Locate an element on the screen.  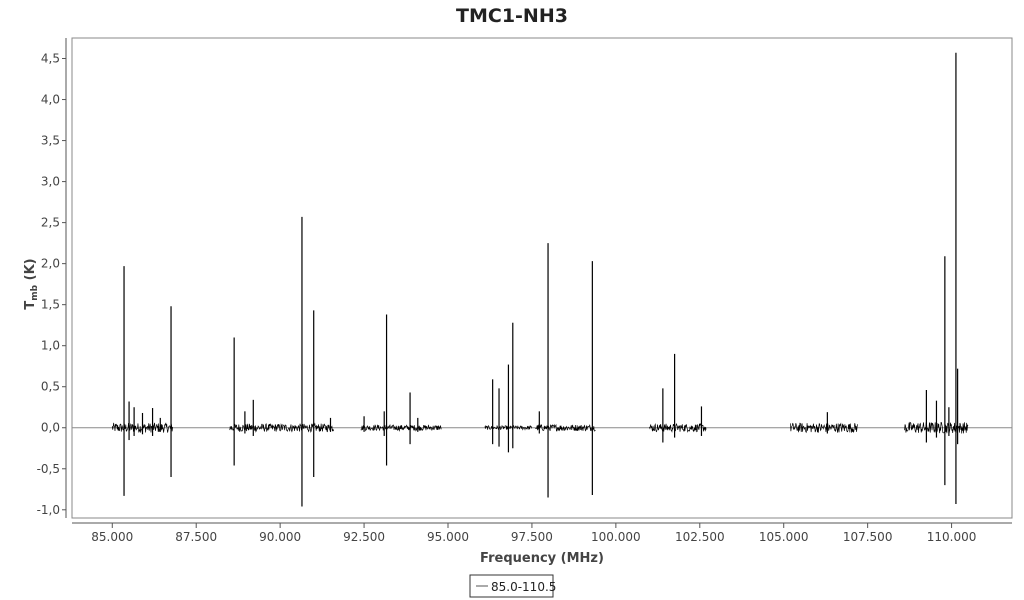
x-tick-label: 95.000 is located at coordinates (448, 537).